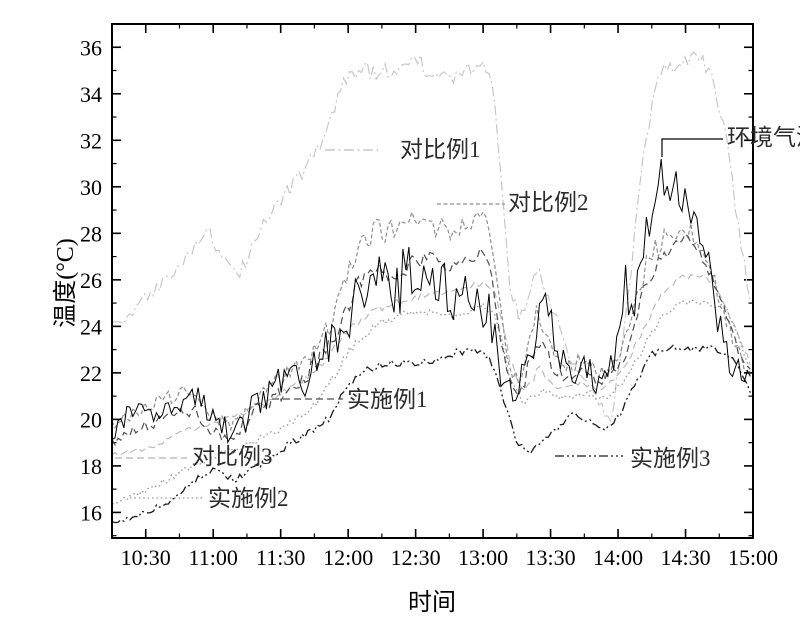 The height and width of the screenshot is (634, 800). What do you see at coordinates (551, 557) in the screenshot?
I see `x-tick-label: 13:30` at bounding box center [551, 557].